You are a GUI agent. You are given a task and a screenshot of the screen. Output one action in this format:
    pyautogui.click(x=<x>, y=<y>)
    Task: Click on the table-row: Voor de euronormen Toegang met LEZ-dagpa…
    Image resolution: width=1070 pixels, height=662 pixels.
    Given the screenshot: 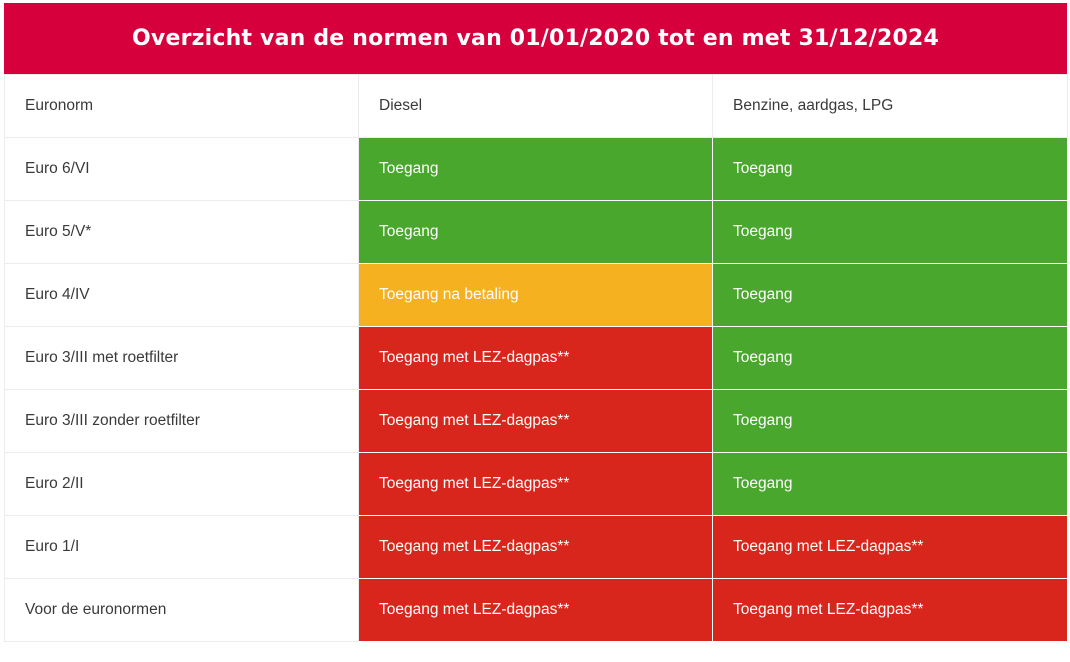 What is the action you would take?
    pyautogui.click(x=536, y=610)
    